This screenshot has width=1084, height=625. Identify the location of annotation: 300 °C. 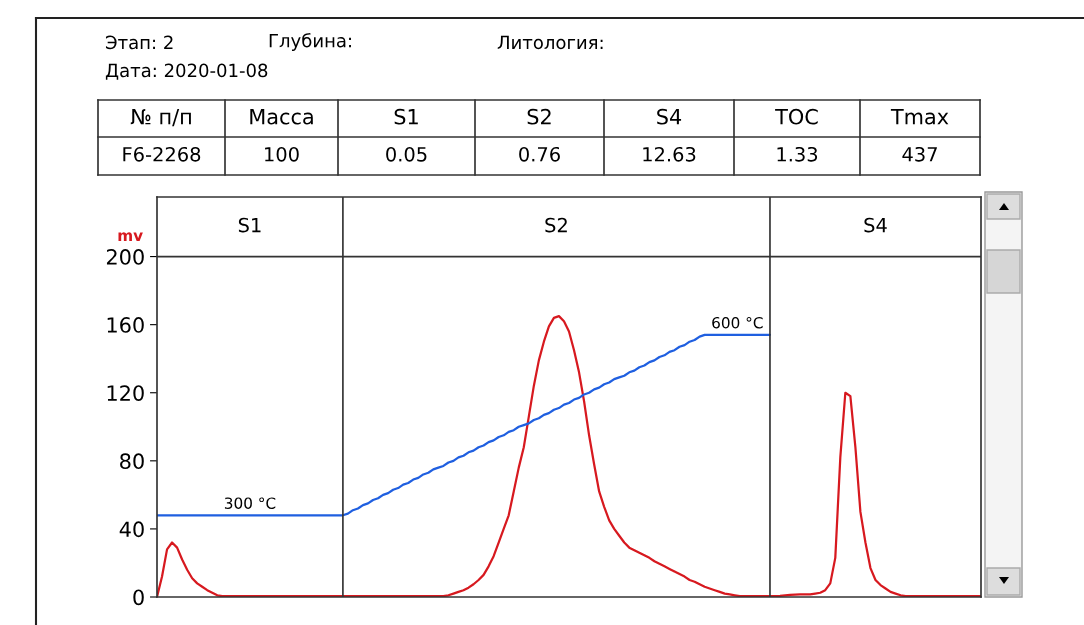
(250, 503).